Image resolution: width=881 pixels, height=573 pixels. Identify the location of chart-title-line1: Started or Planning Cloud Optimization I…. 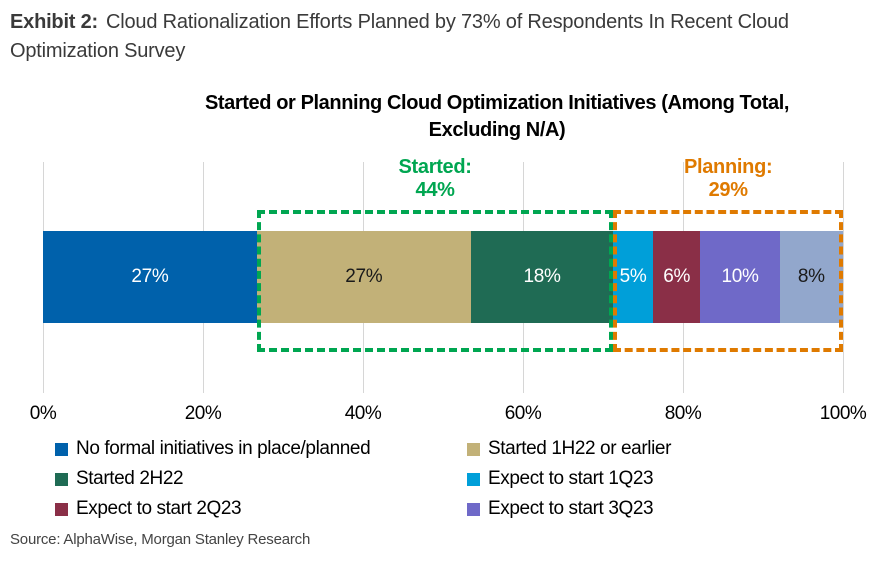
(497, 103).